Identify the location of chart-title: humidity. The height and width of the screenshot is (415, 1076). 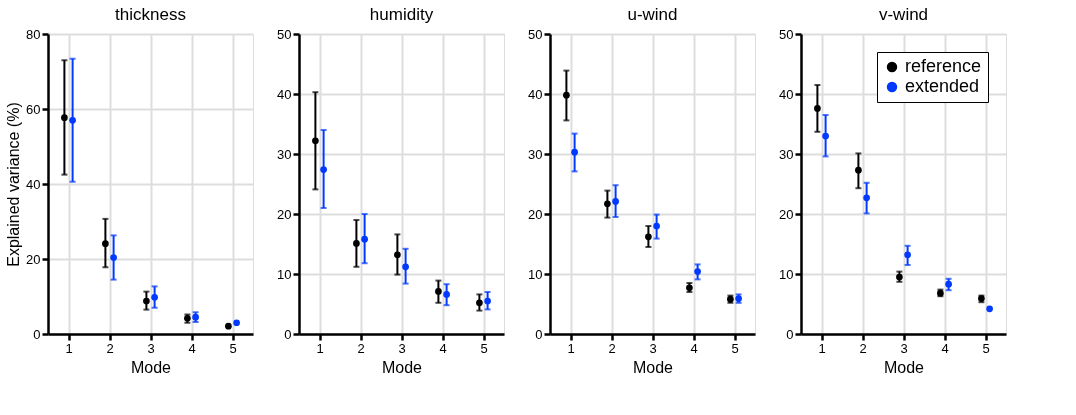
(401, 14).